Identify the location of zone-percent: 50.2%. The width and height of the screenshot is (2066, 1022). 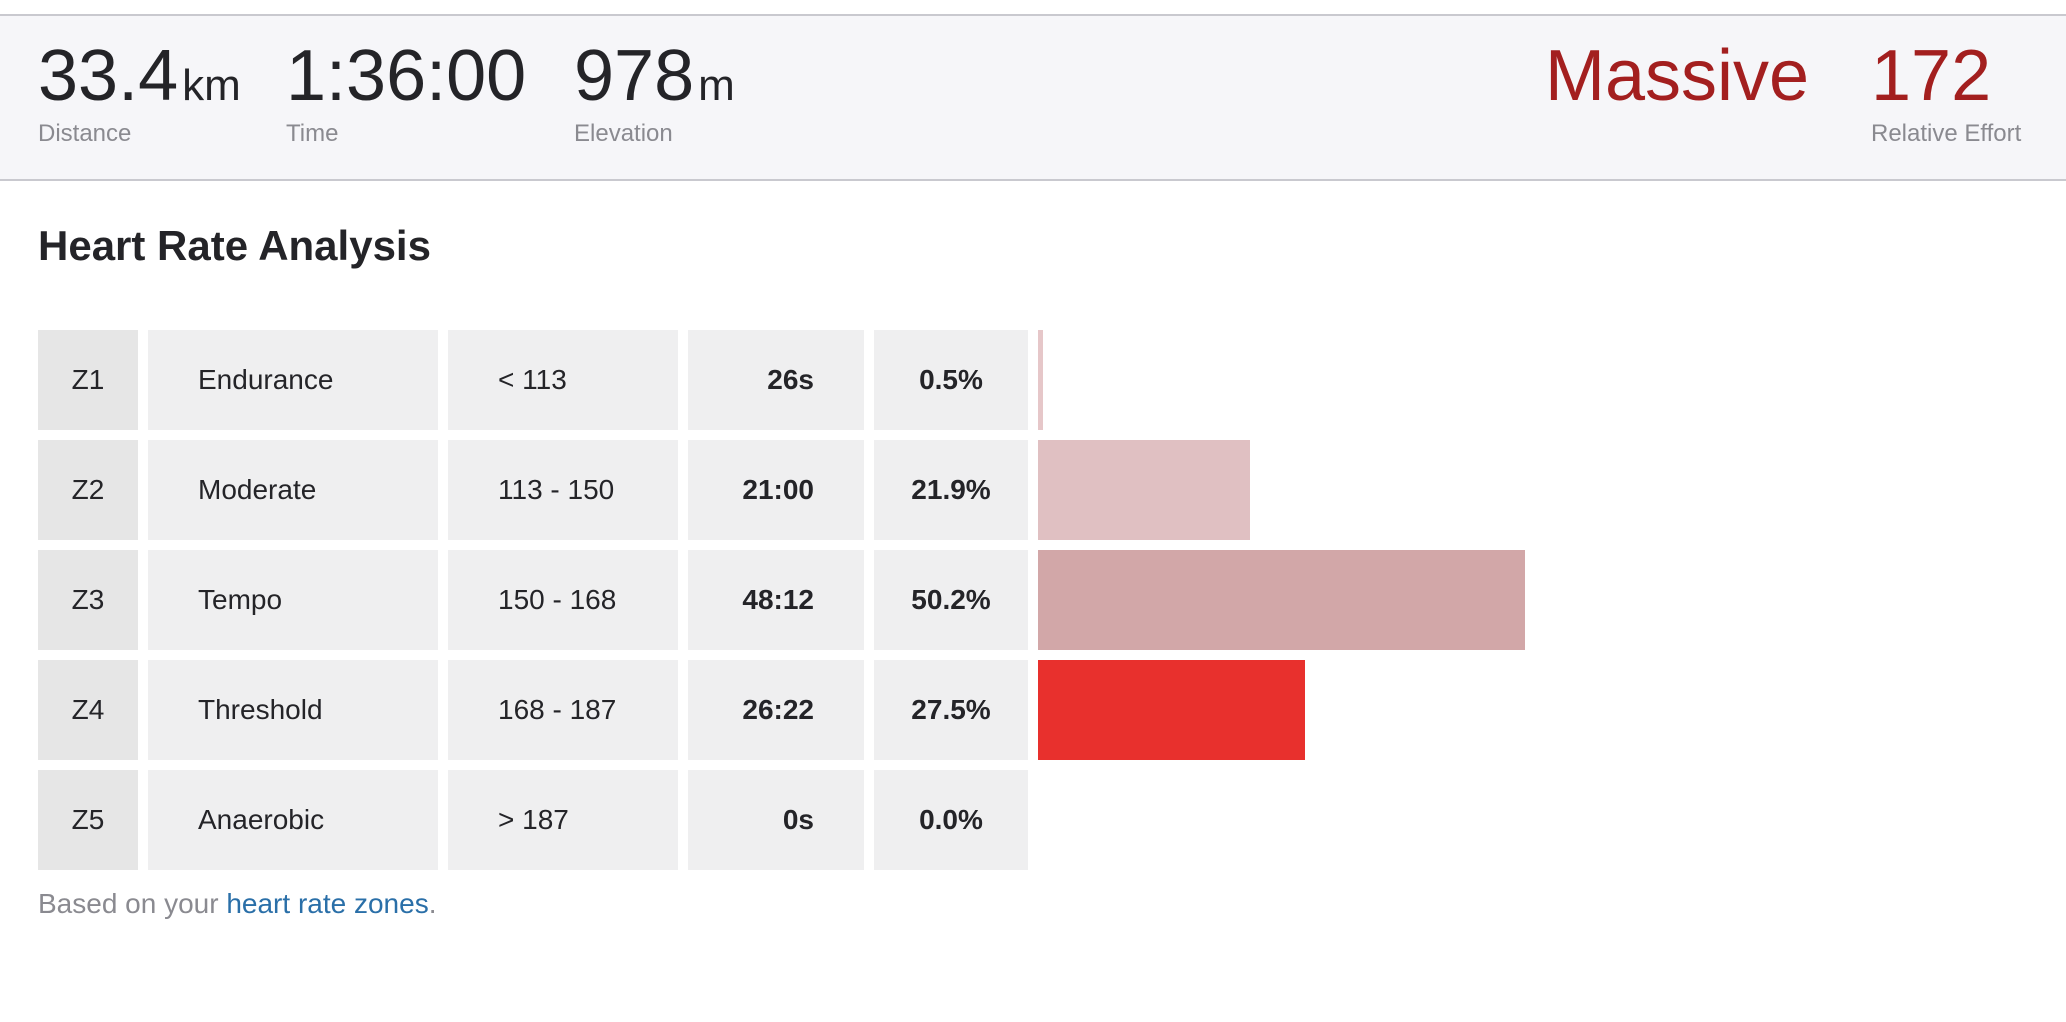
(951, 600).